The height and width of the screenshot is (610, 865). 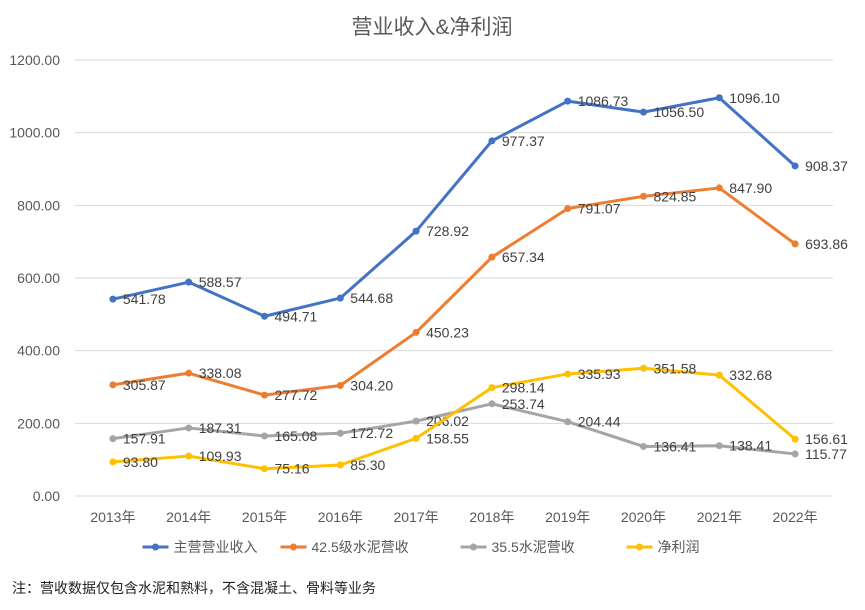 I want to click on data-label: 977.37, so click(x=523, y=141).